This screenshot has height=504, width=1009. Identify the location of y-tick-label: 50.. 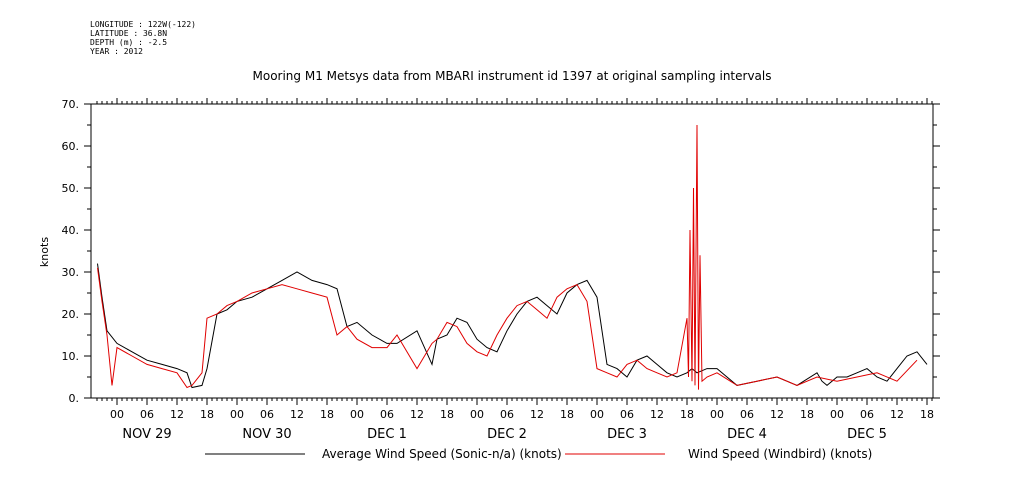
(71, 188).